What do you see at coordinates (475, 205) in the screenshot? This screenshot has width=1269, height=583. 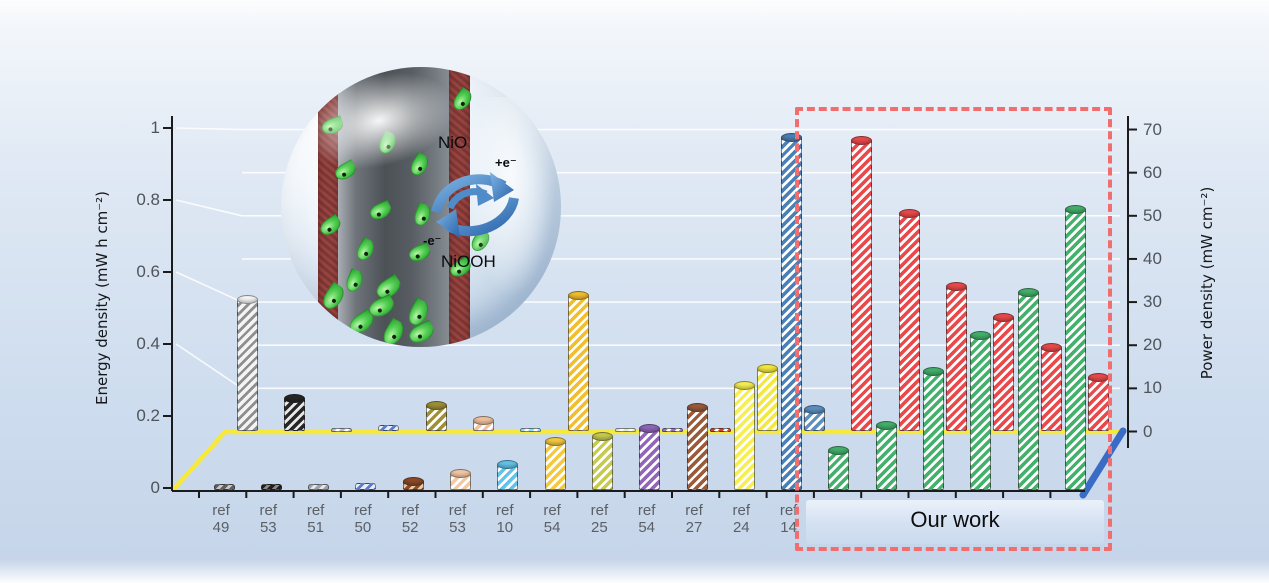 I see `redox-cycle-arrows-icon` at bounding box center [475, 205].